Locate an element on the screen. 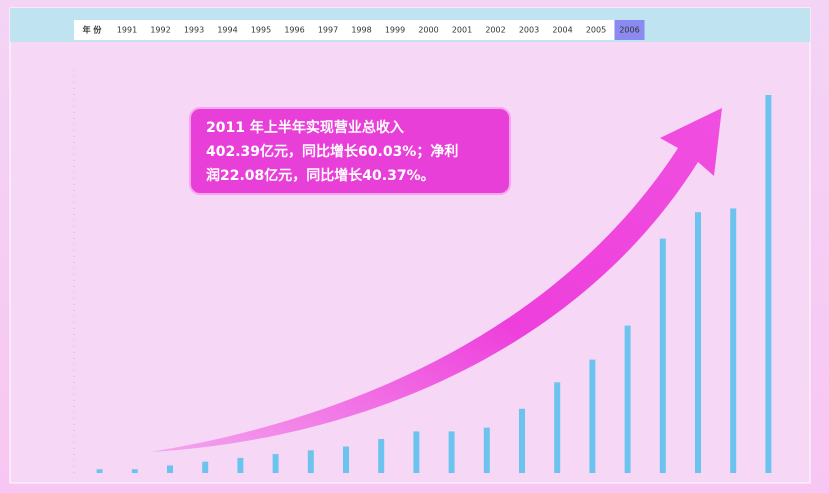 This screenshot has height=493, width=829. timeline-year: 1994 is located at coordinates (227, 30).